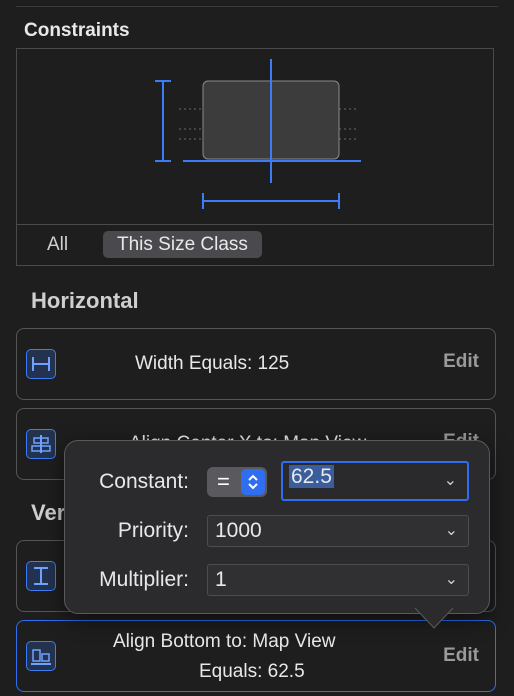 The width and height of the screenshot is (514, 696). What do you see at coordinates (237, 482) in the screenshot?
I see `relation-popup: =` at bounding box center [237, 482].